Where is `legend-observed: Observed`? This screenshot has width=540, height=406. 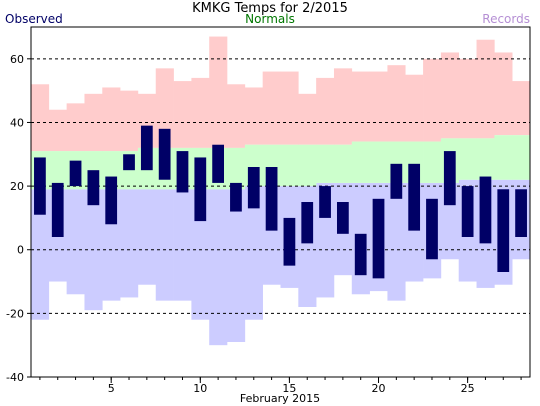
legend-observed: Observed is located at coordinates (34, 19).